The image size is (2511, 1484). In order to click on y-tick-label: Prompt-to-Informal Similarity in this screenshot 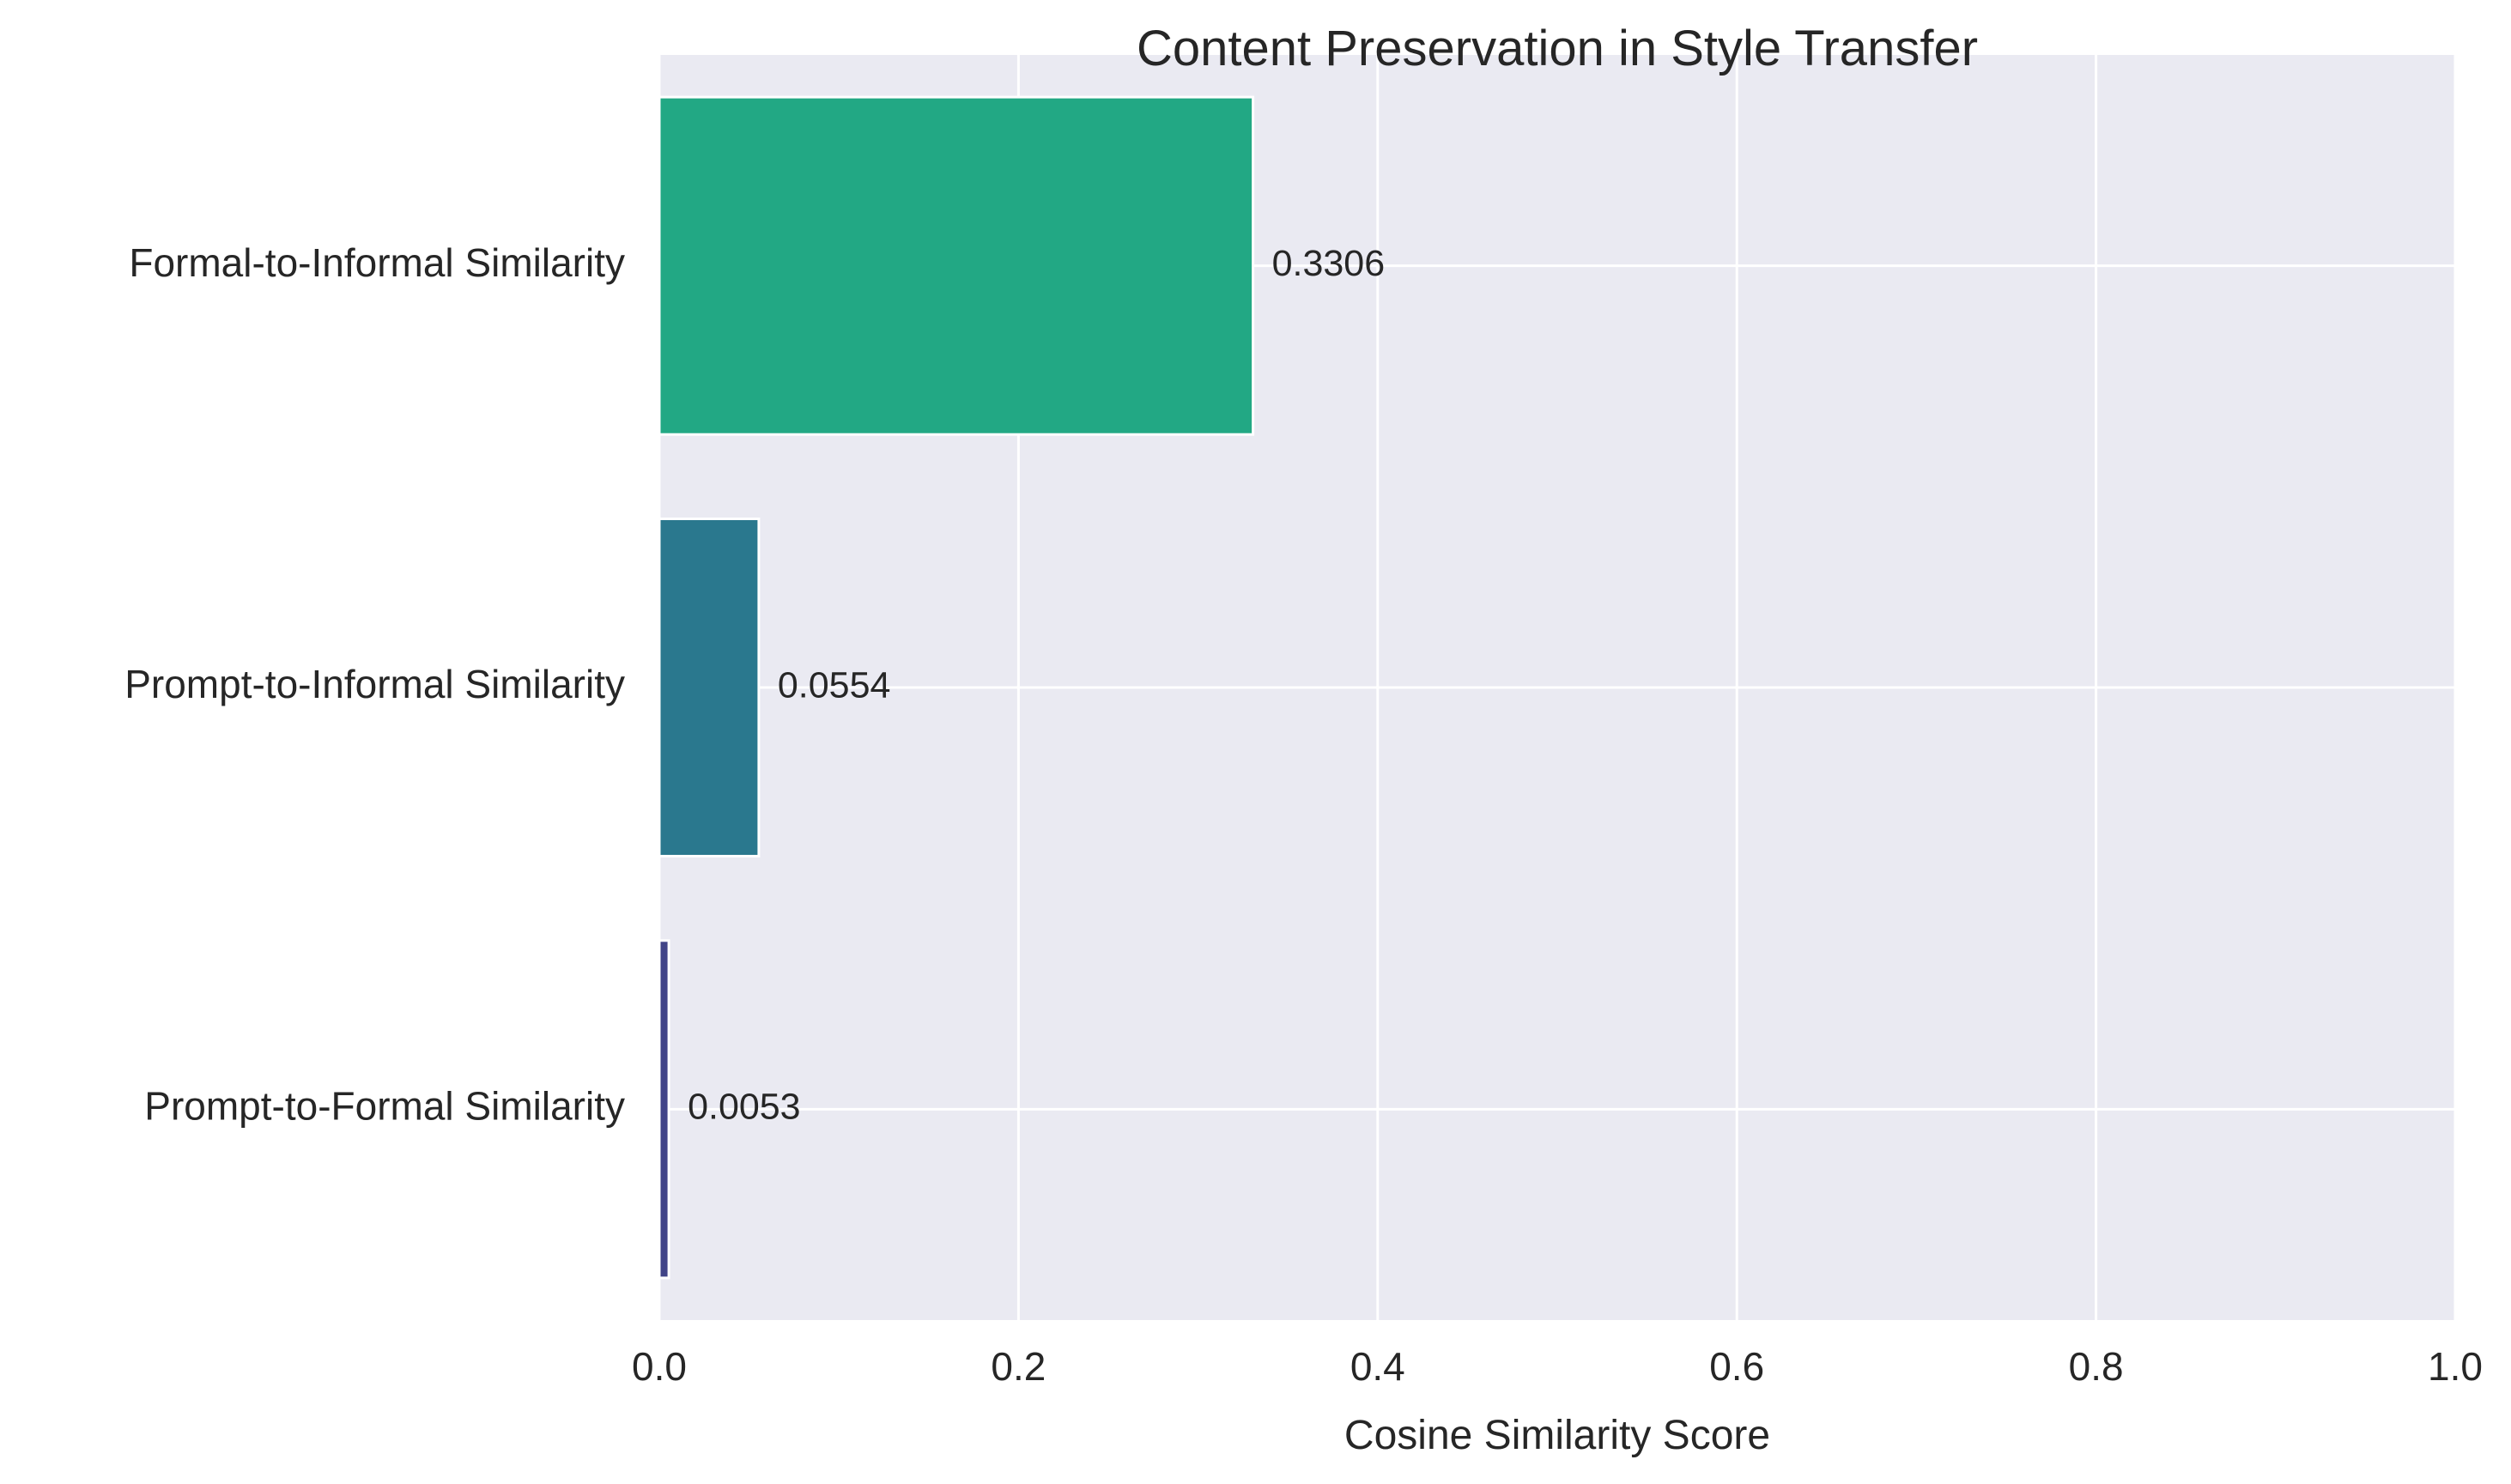, I will do `click(375, 684)`.